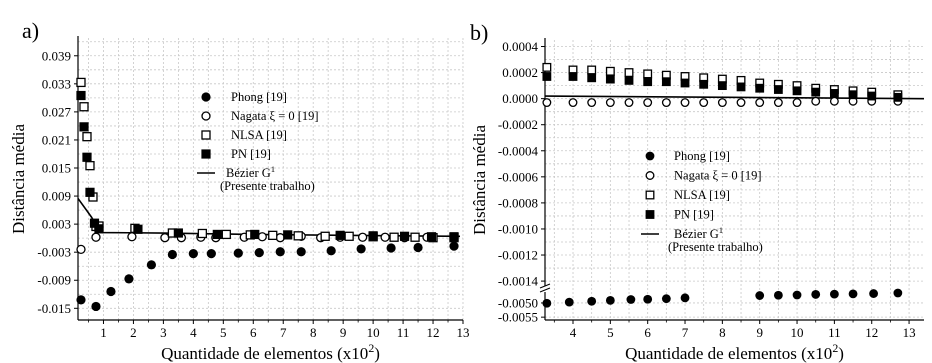 The height and width of the screenshot is (363, 932). I want to click on x-tick-label: 10, so click(797, 332).